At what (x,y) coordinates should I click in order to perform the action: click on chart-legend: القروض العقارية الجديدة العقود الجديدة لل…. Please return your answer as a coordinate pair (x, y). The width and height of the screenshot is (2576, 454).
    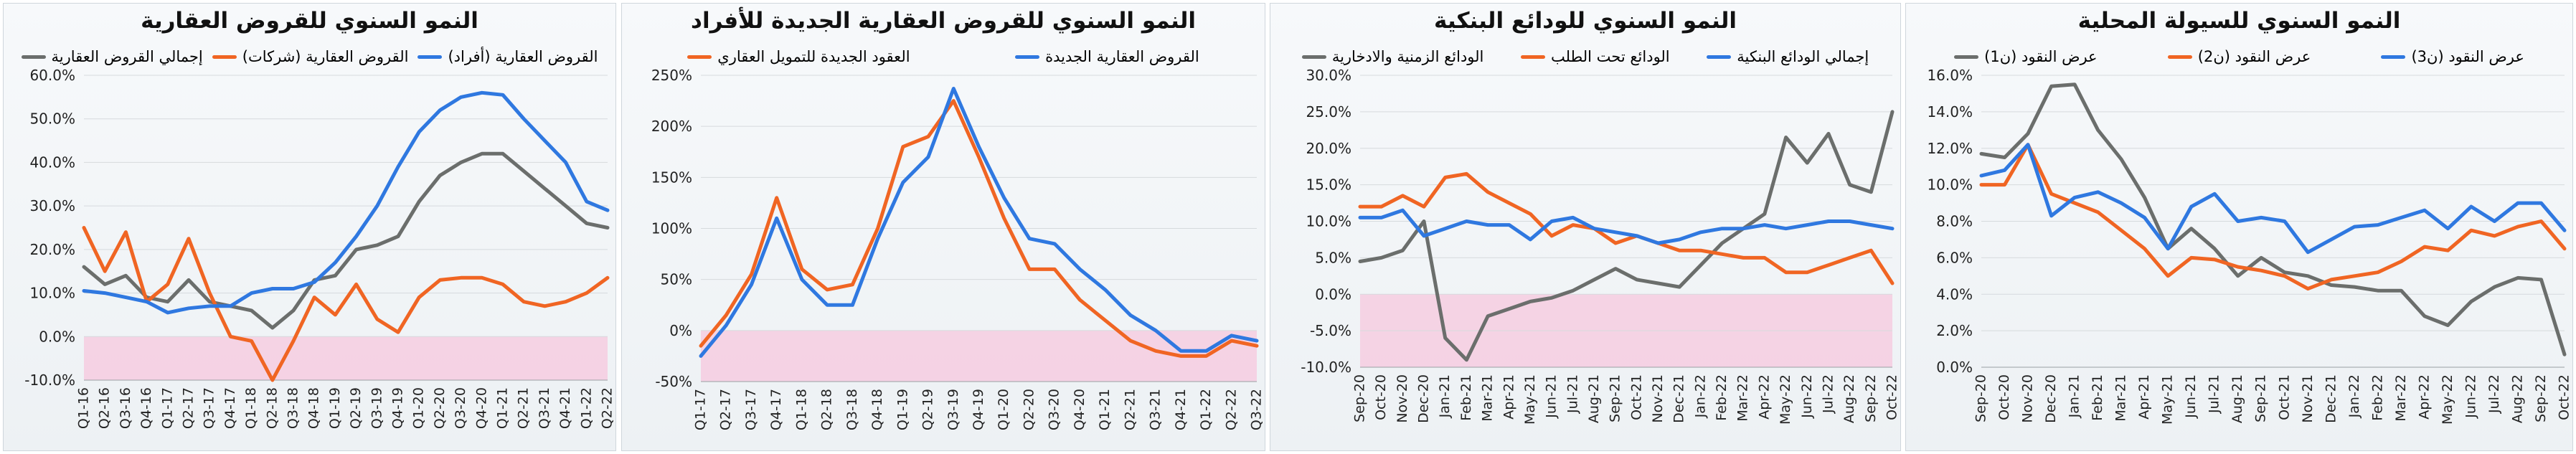
    Looking at the image, I should click on (943, 56).